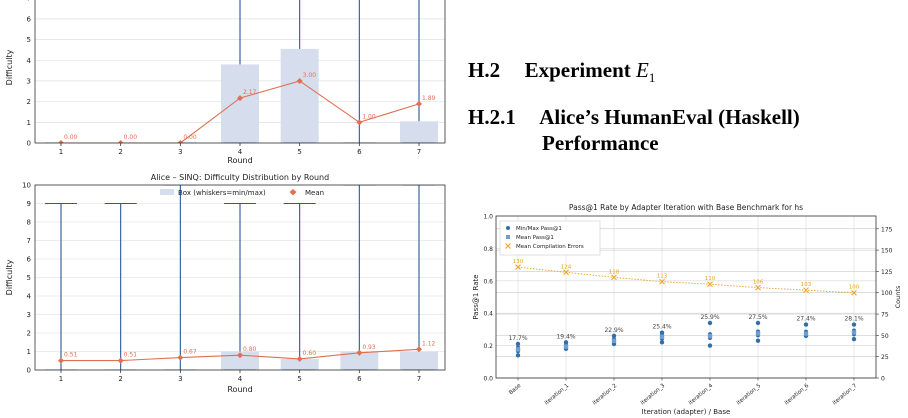 This screenshot has width=908, height=418. Describe the element at coordinates (806, 285) in the screenshot. I see `compile-error-label: 103` at that location.